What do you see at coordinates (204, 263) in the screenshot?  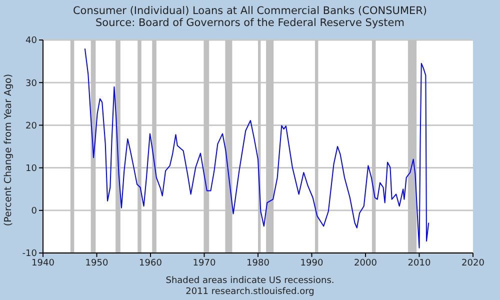 I see `x-tick-label: 1970` at bounding box center [204, 263].